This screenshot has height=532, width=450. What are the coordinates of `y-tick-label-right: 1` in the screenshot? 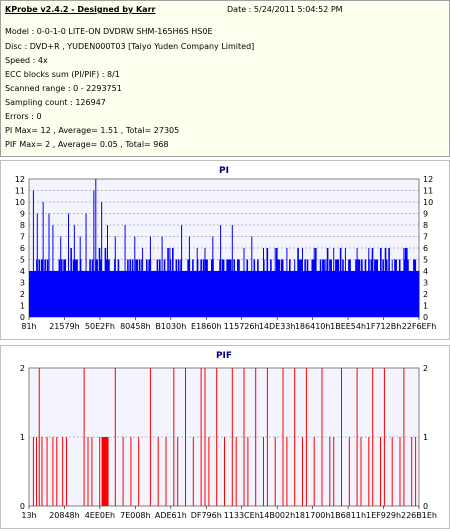 It's located at (425, 437).